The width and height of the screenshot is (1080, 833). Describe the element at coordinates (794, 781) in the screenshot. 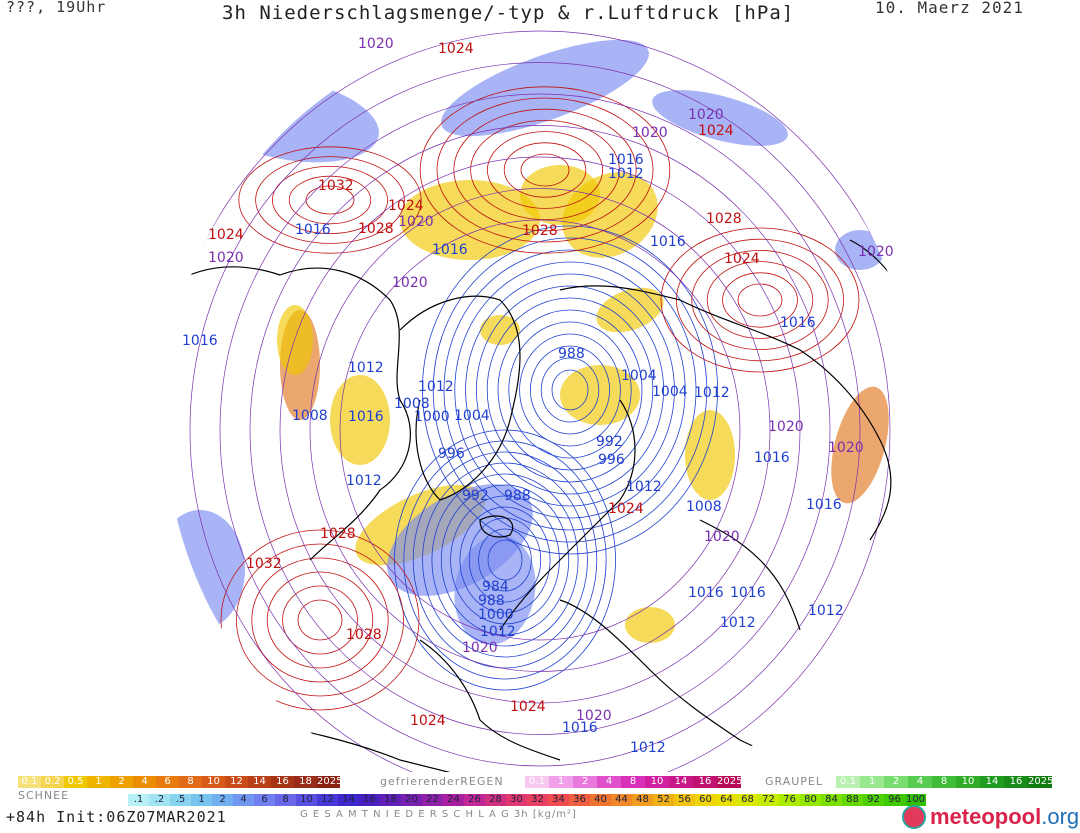

I see `graupel-label: GRAUPEL` at that location.